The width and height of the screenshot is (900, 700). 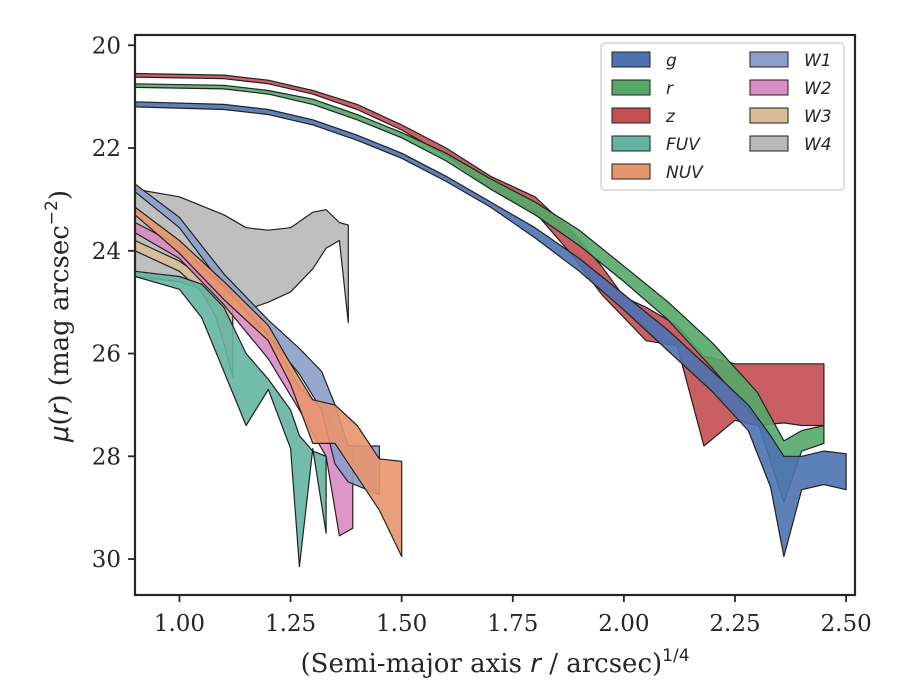 I want to click on legend-swatch-w2, so click(x=769, y=87).